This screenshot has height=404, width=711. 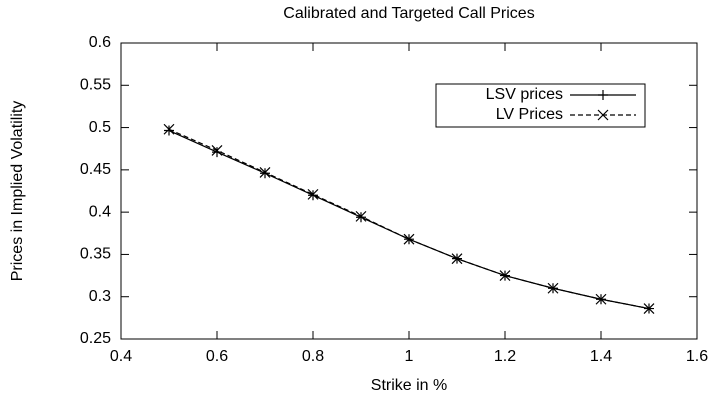 I want to click on legend-label: LV Prices, so click(x=529, y=114).